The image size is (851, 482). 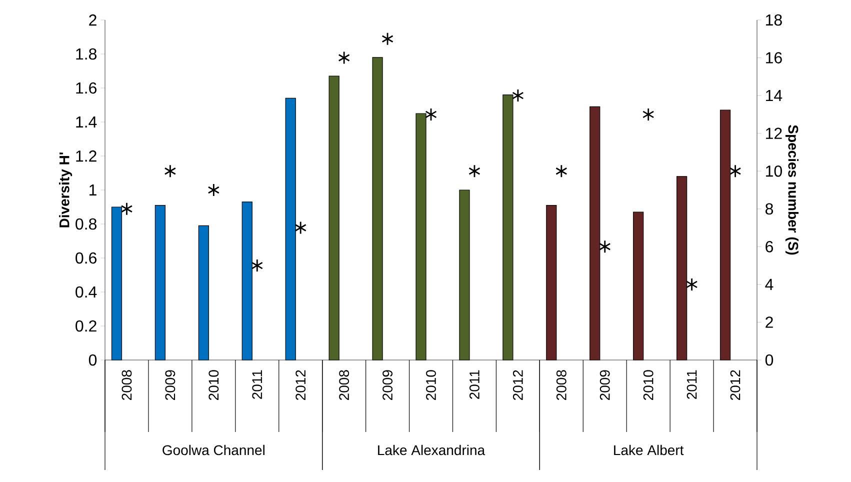 I want to click on y-tick-label: 1.2, so click(x=86, y=156).